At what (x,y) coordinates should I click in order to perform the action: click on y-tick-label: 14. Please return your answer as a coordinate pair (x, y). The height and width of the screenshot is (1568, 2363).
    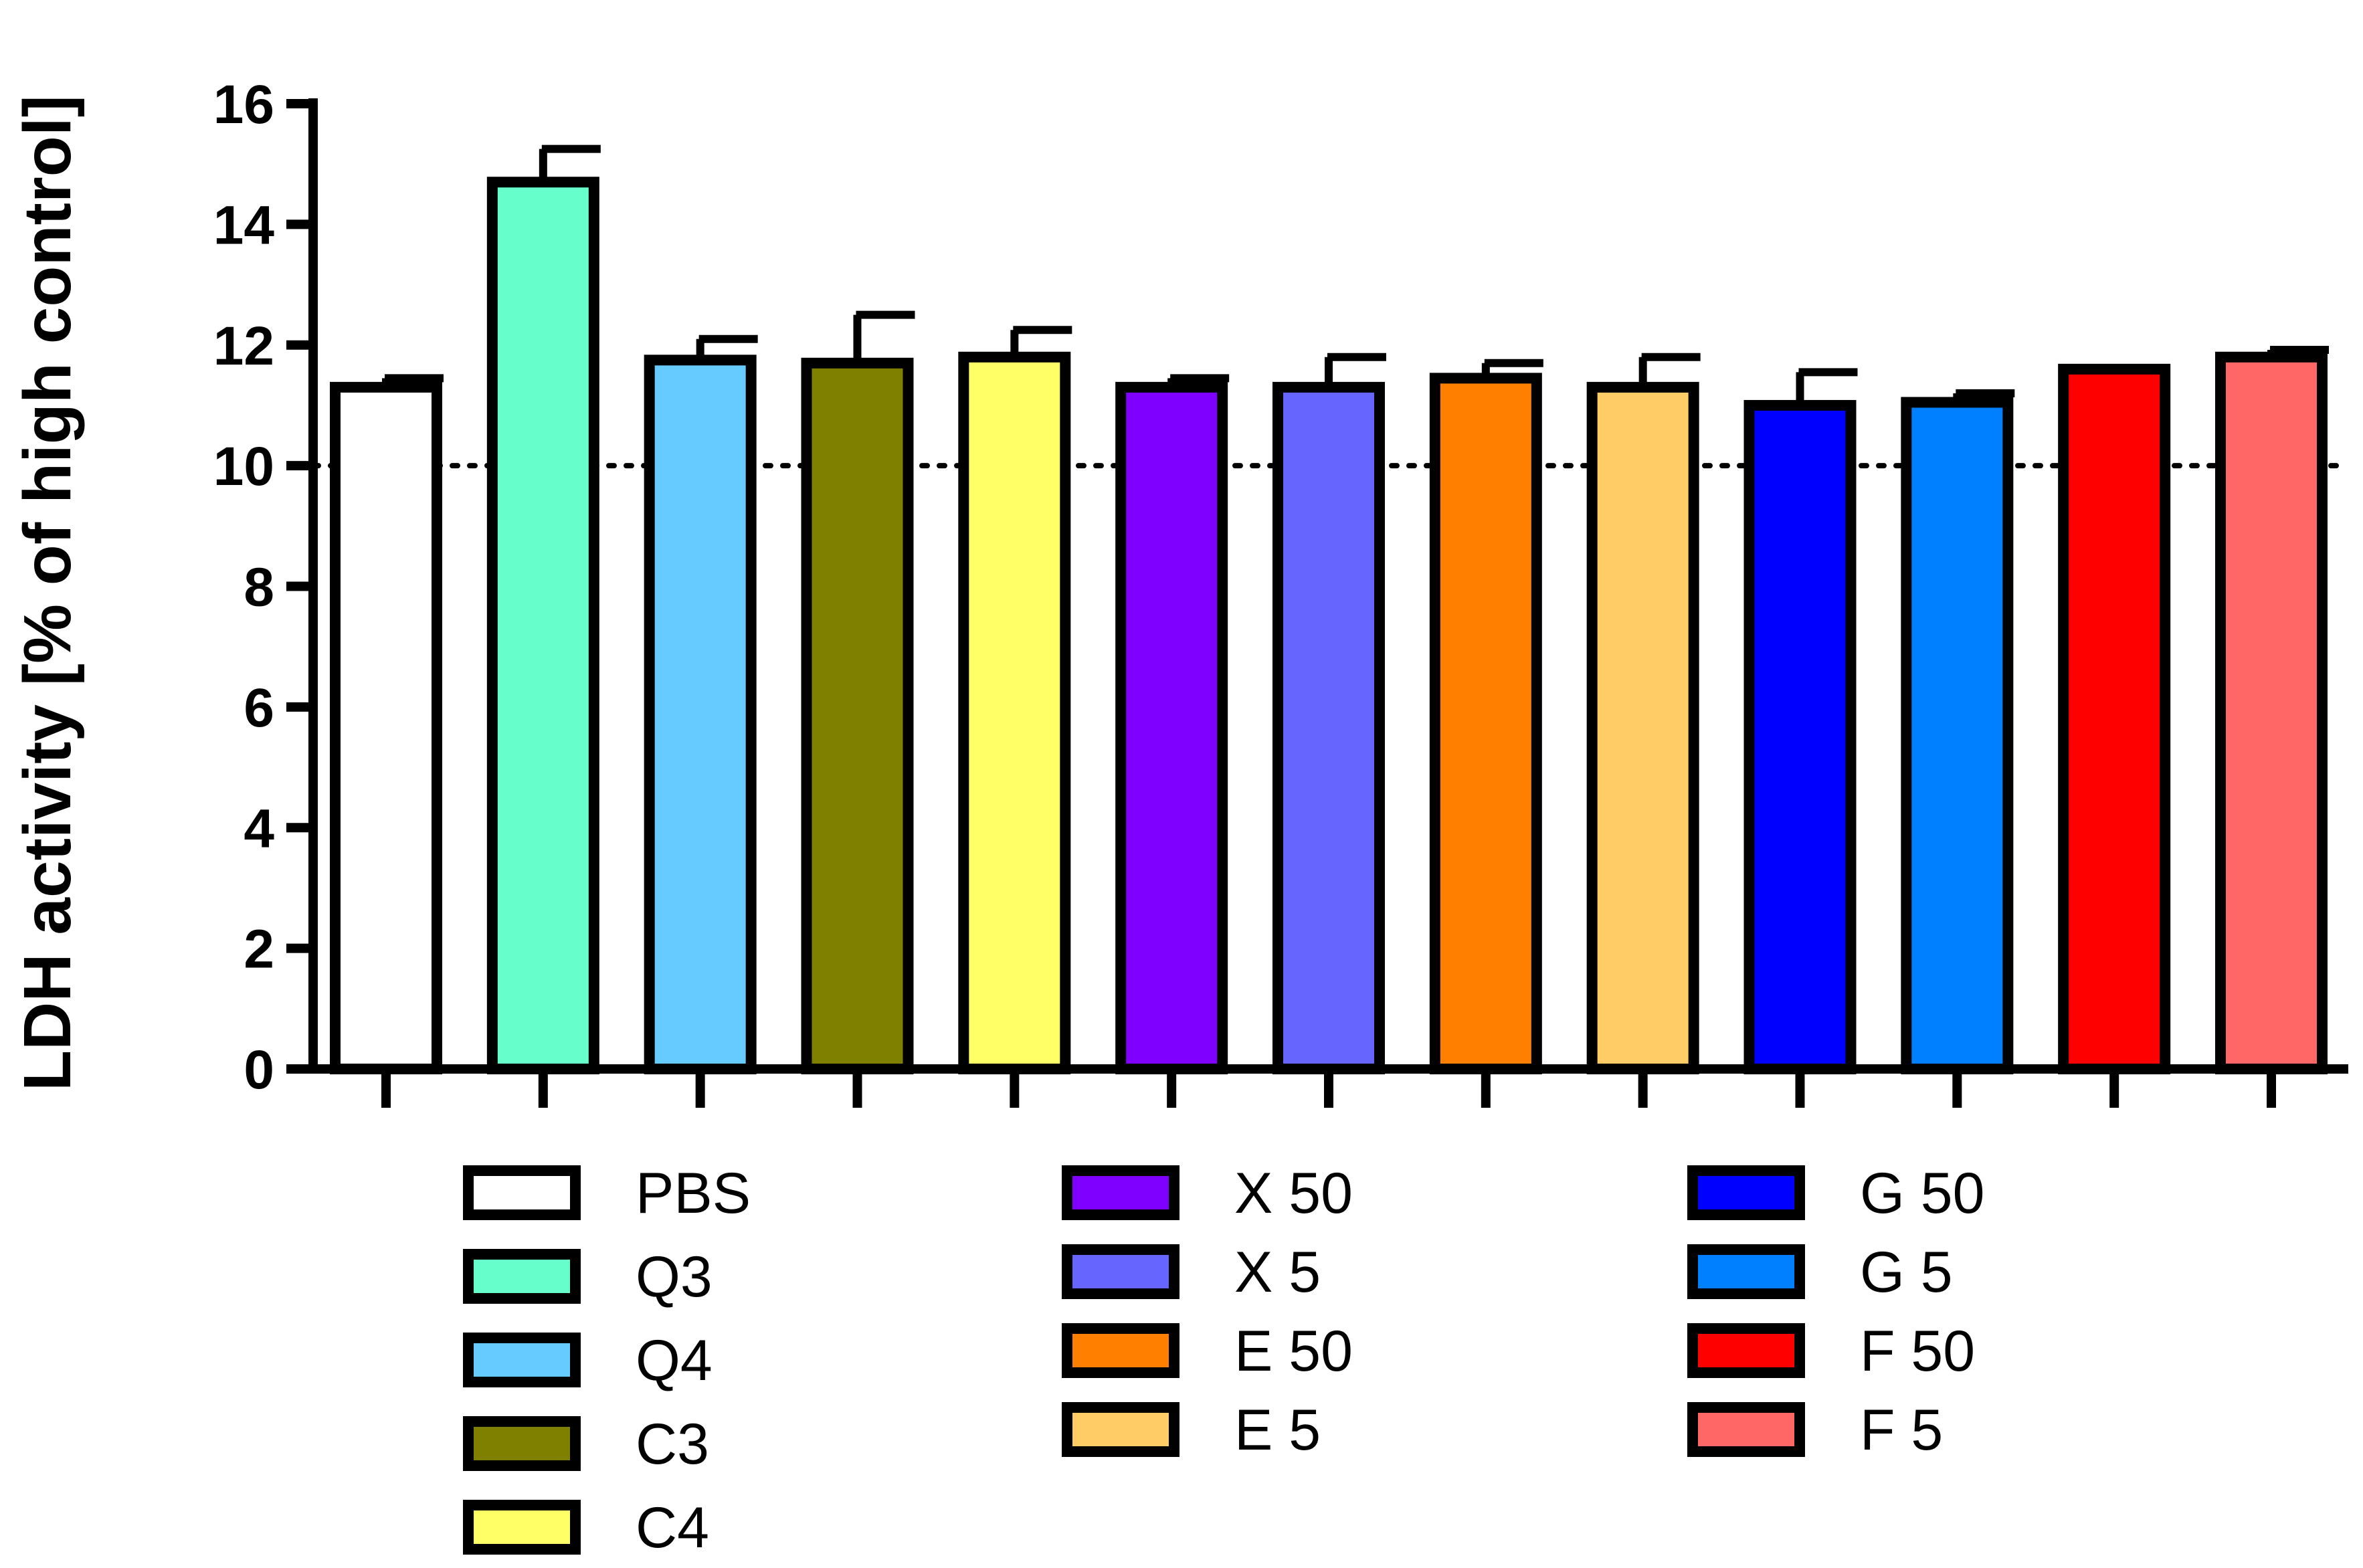
    Looking at the image, I should click on (244, 225).